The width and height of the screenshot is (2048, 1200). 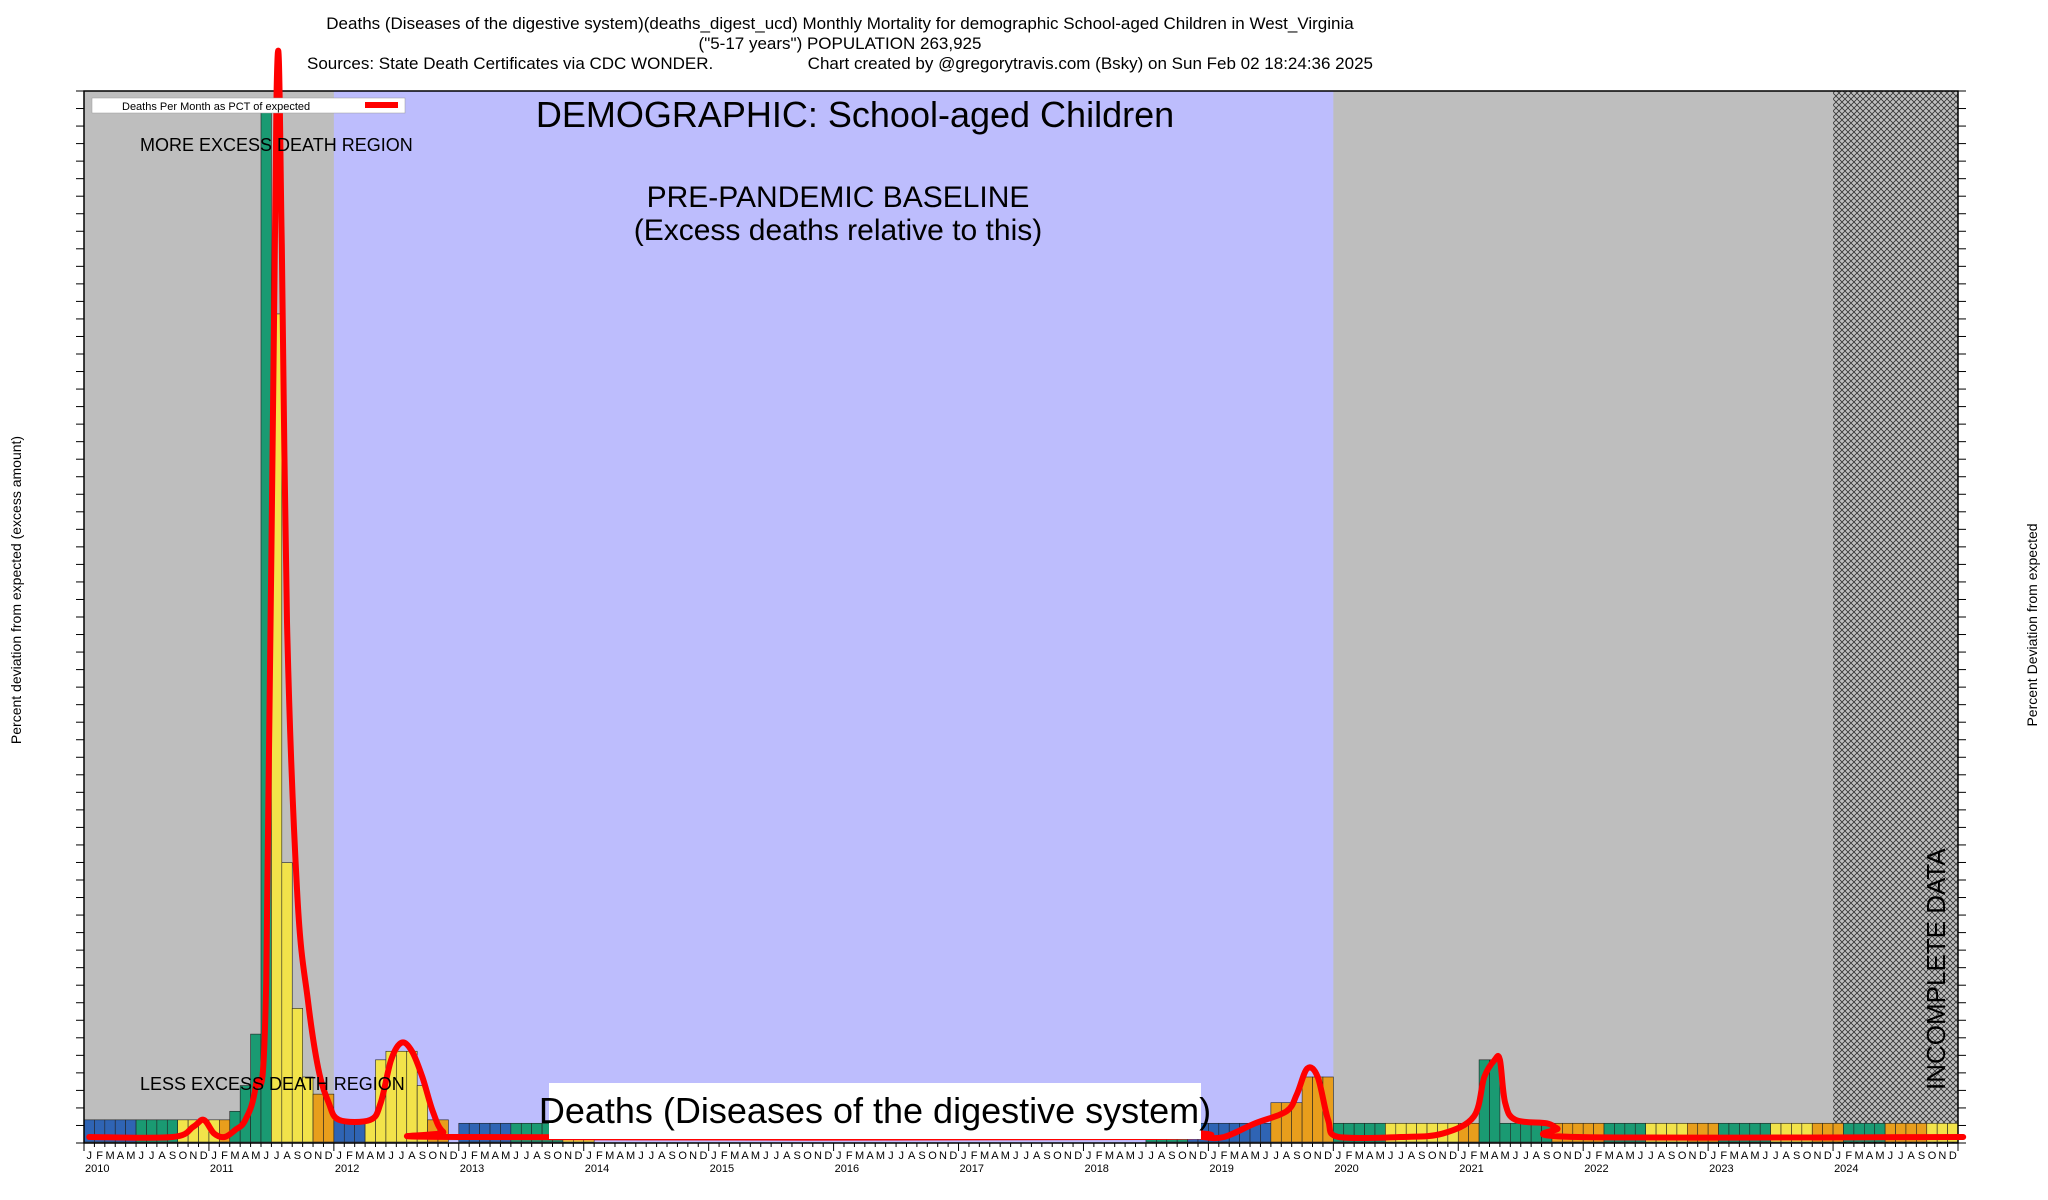 What do you see at coordinates (272, 1084) in the screenshot?
I see `less-excess-label: LESS EXCESS DEATH REGION` at bounding box center [272, 1084].